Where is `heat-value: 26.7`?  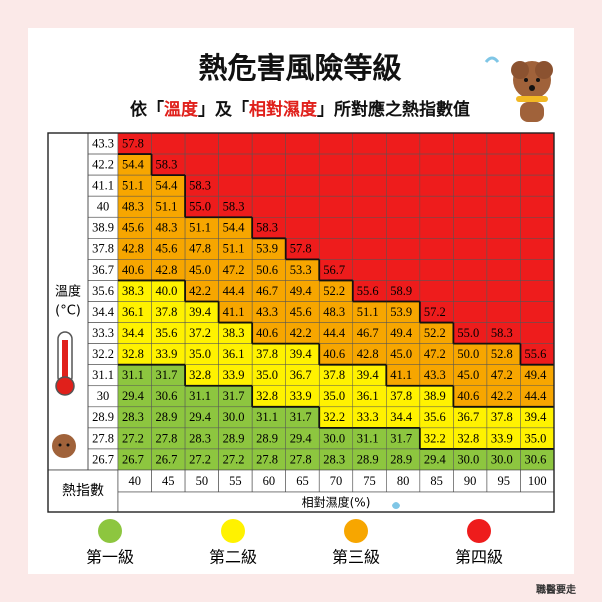
heat-value: 26.7 is located at coordinates (167, 459).